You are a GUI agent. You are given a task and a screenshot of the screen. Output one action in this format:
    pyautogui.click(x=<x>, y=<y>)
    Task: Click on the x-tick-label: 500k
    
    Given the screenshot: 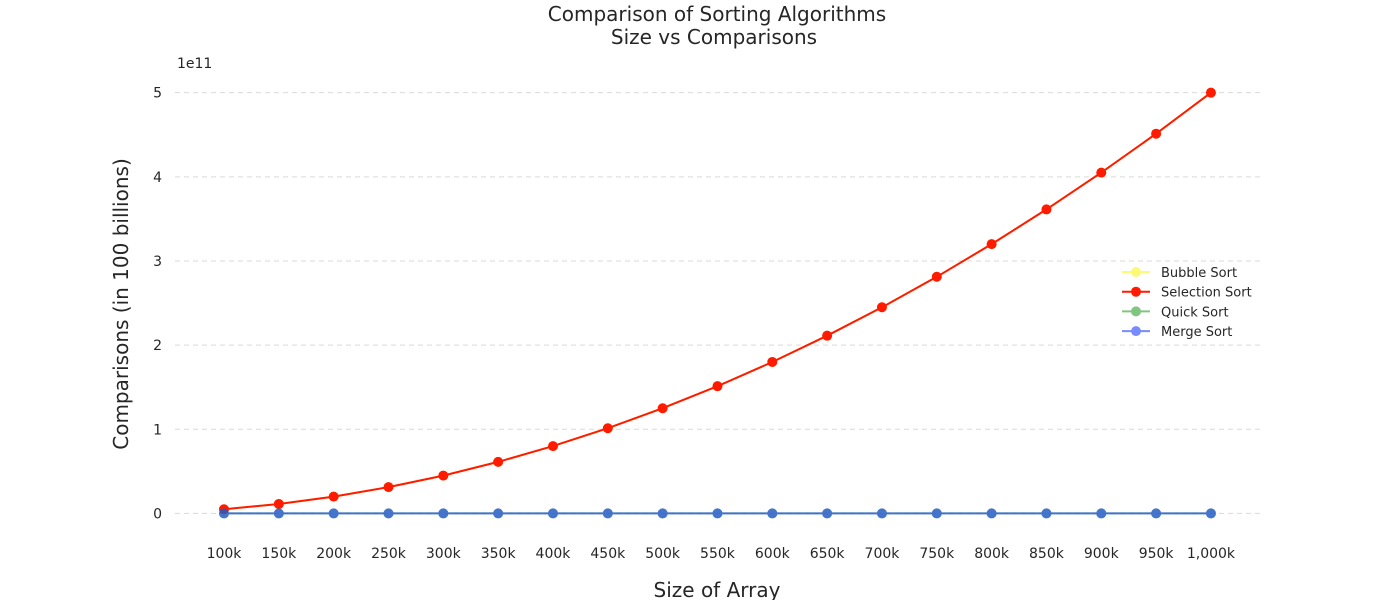 What is the action you would take?
    pyautogui.click(x=663, y=554)
    